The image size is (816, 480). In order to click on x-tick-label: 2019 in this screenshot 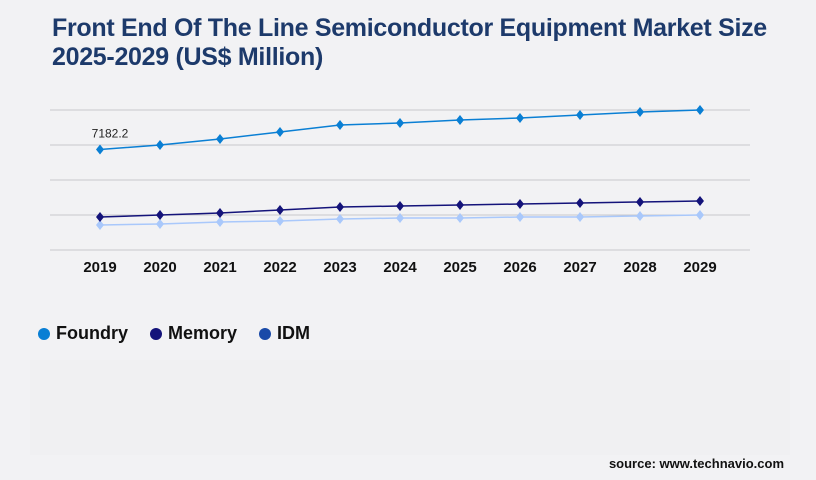, I will do `click(99, 267)`.